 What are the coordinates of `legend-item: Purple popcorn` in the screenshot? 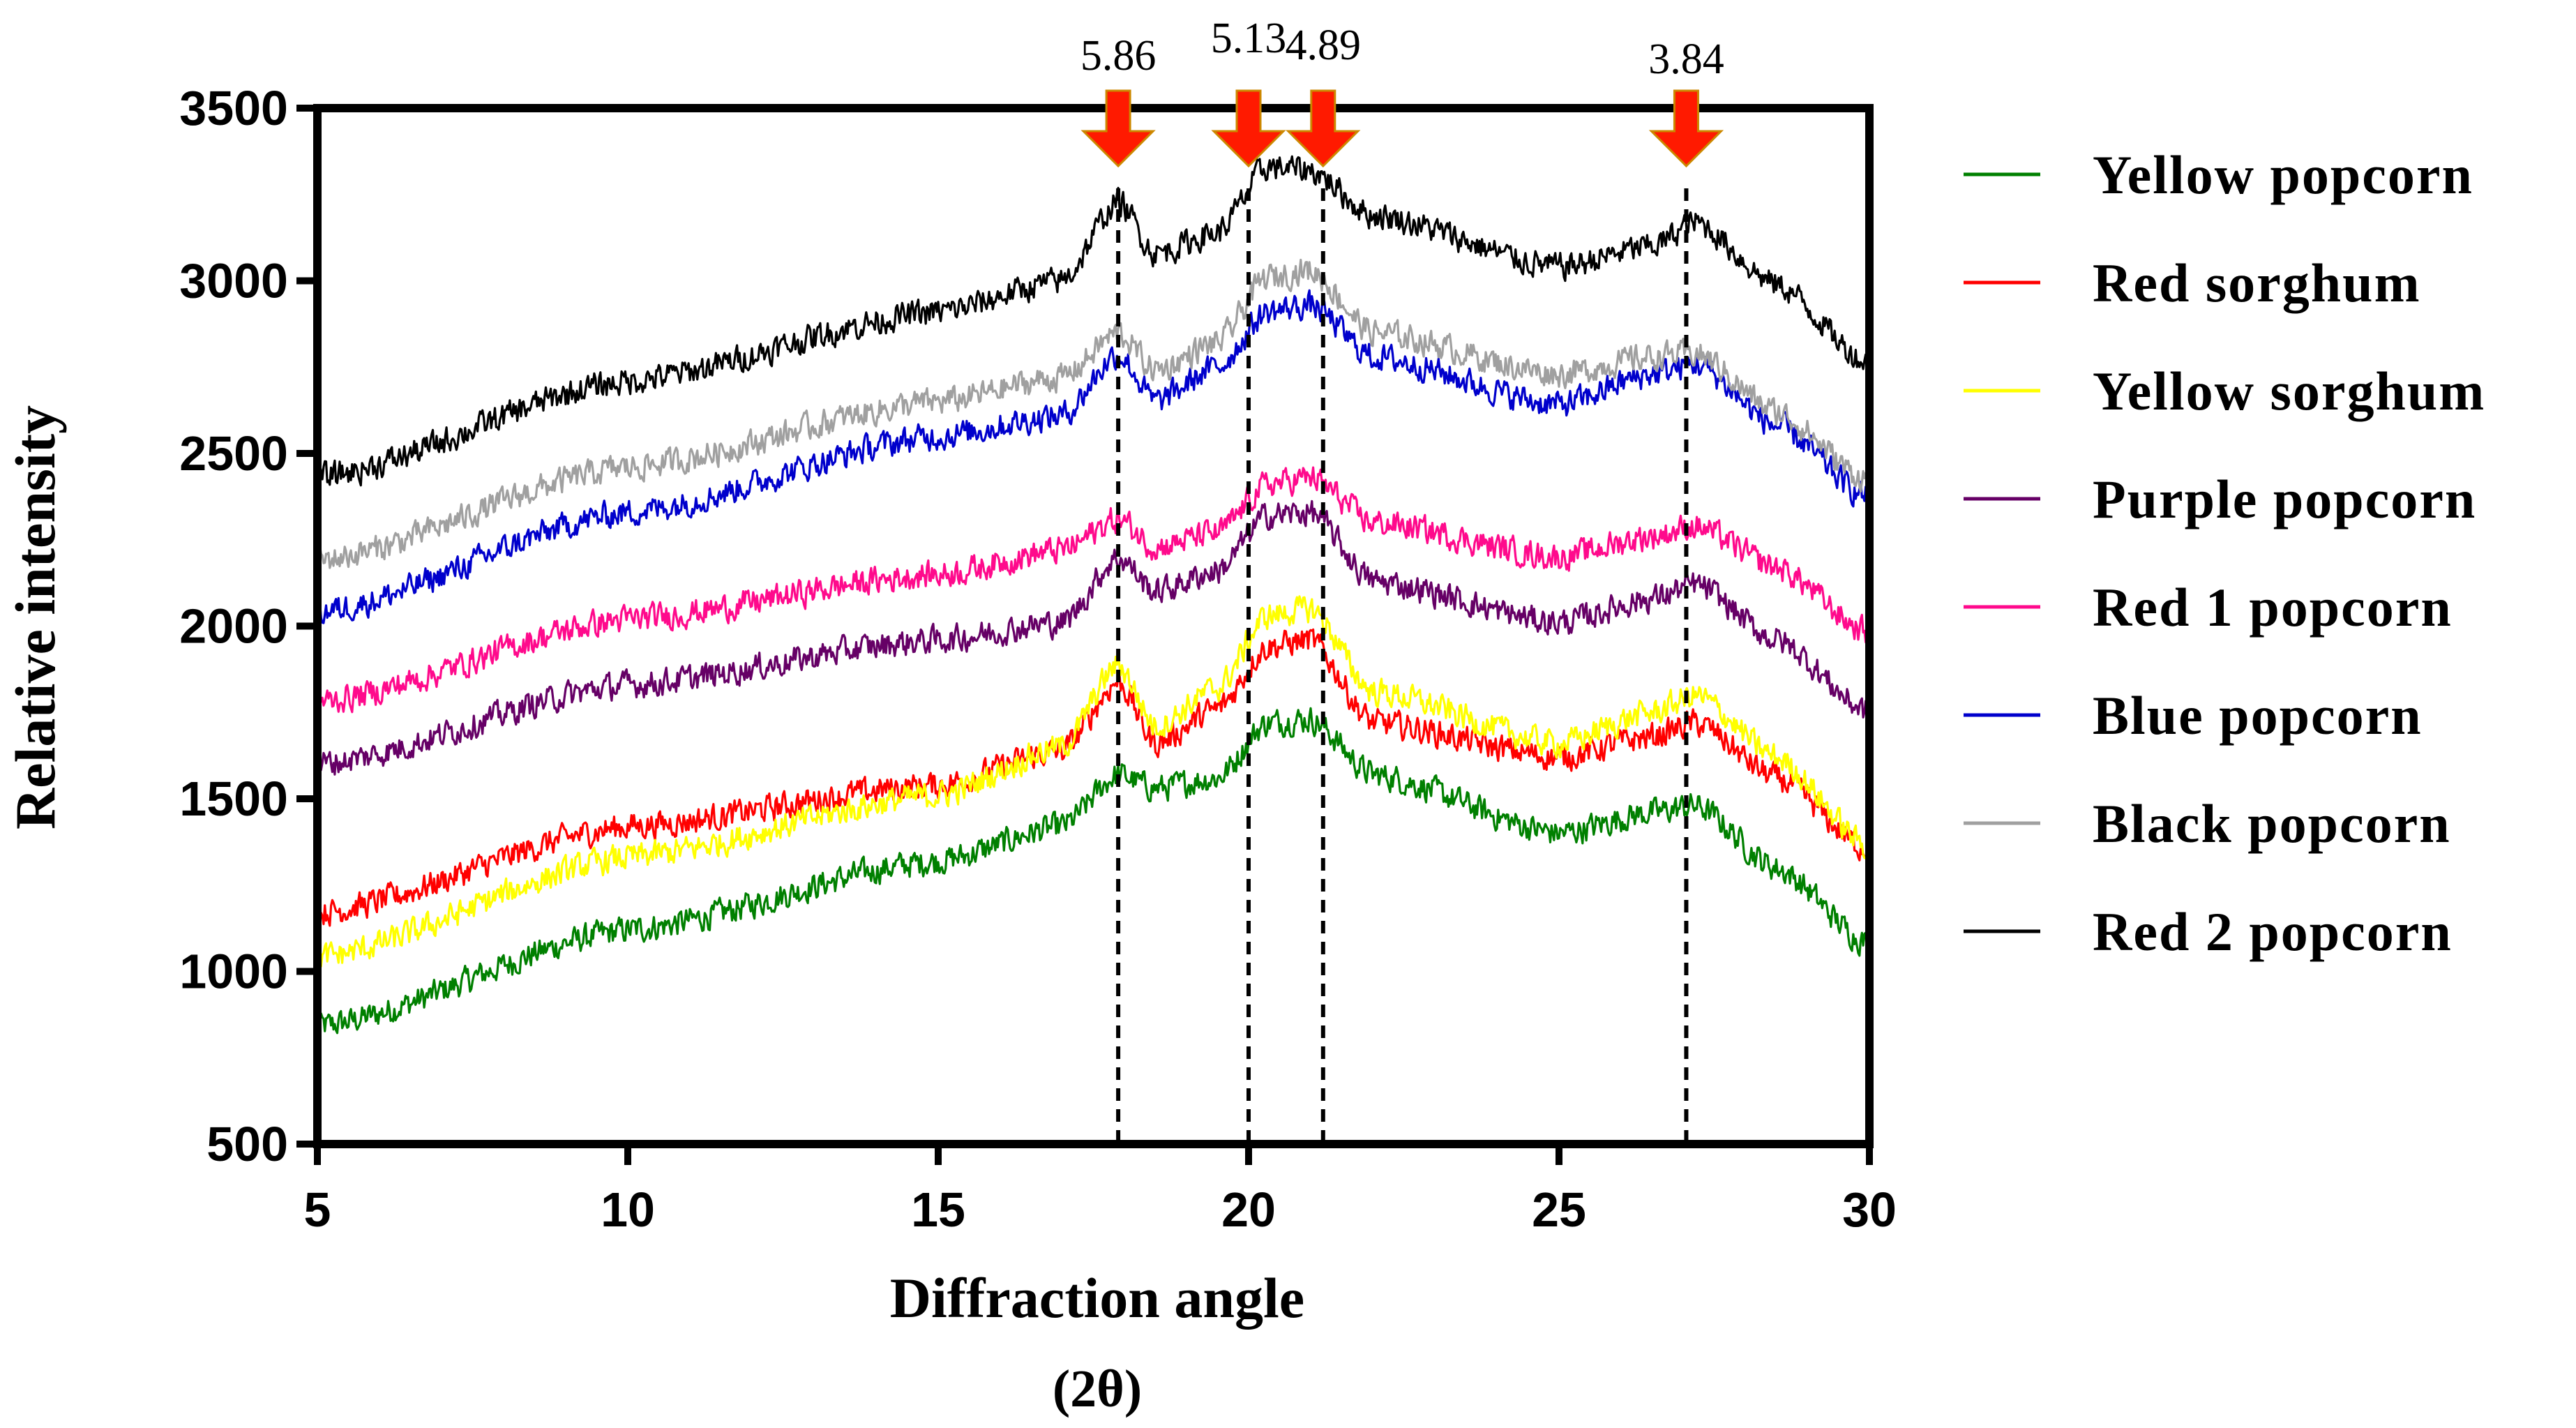 It's located at (2220, 499).